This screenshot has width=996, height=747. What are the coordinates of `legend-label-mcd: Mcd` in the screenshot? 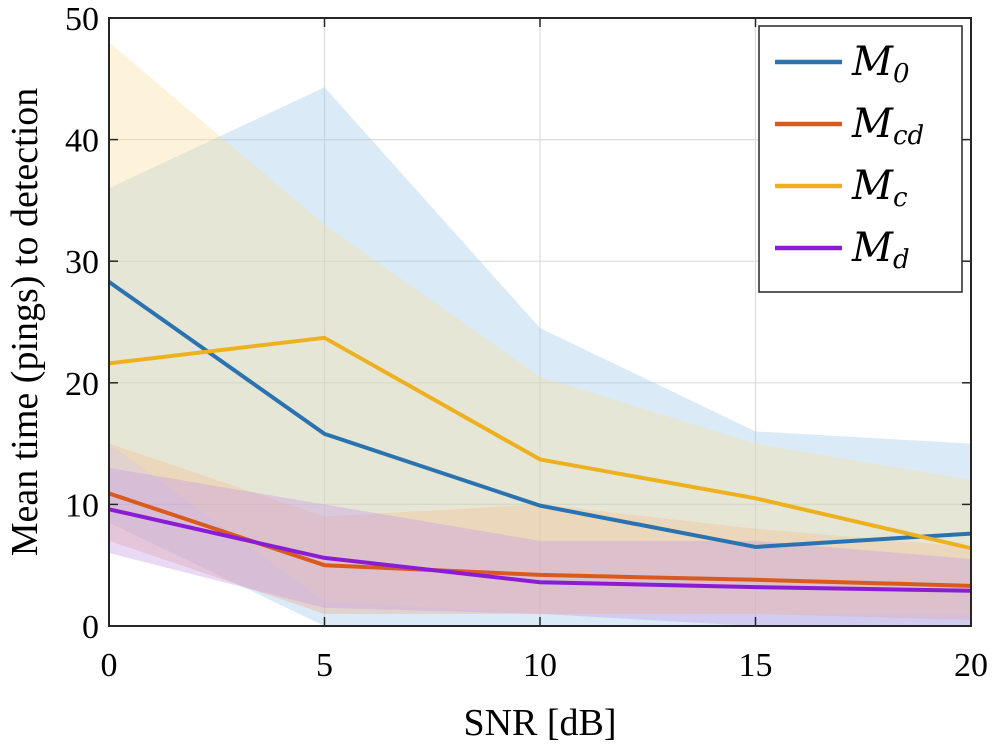 It's located at (887, 126).